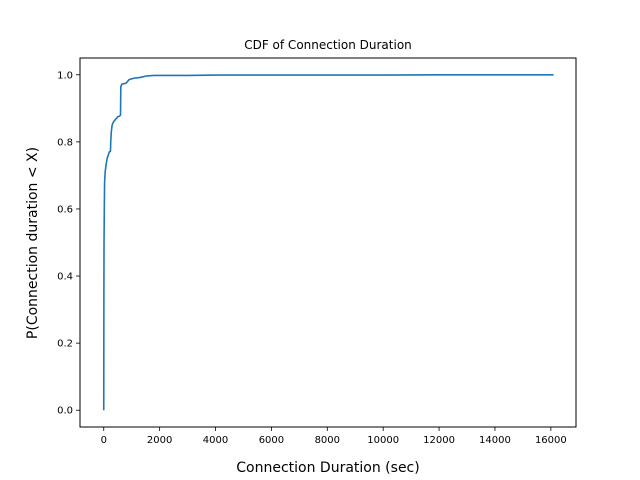  I want to click on x-tick-label: 8000, so click(327, 440).